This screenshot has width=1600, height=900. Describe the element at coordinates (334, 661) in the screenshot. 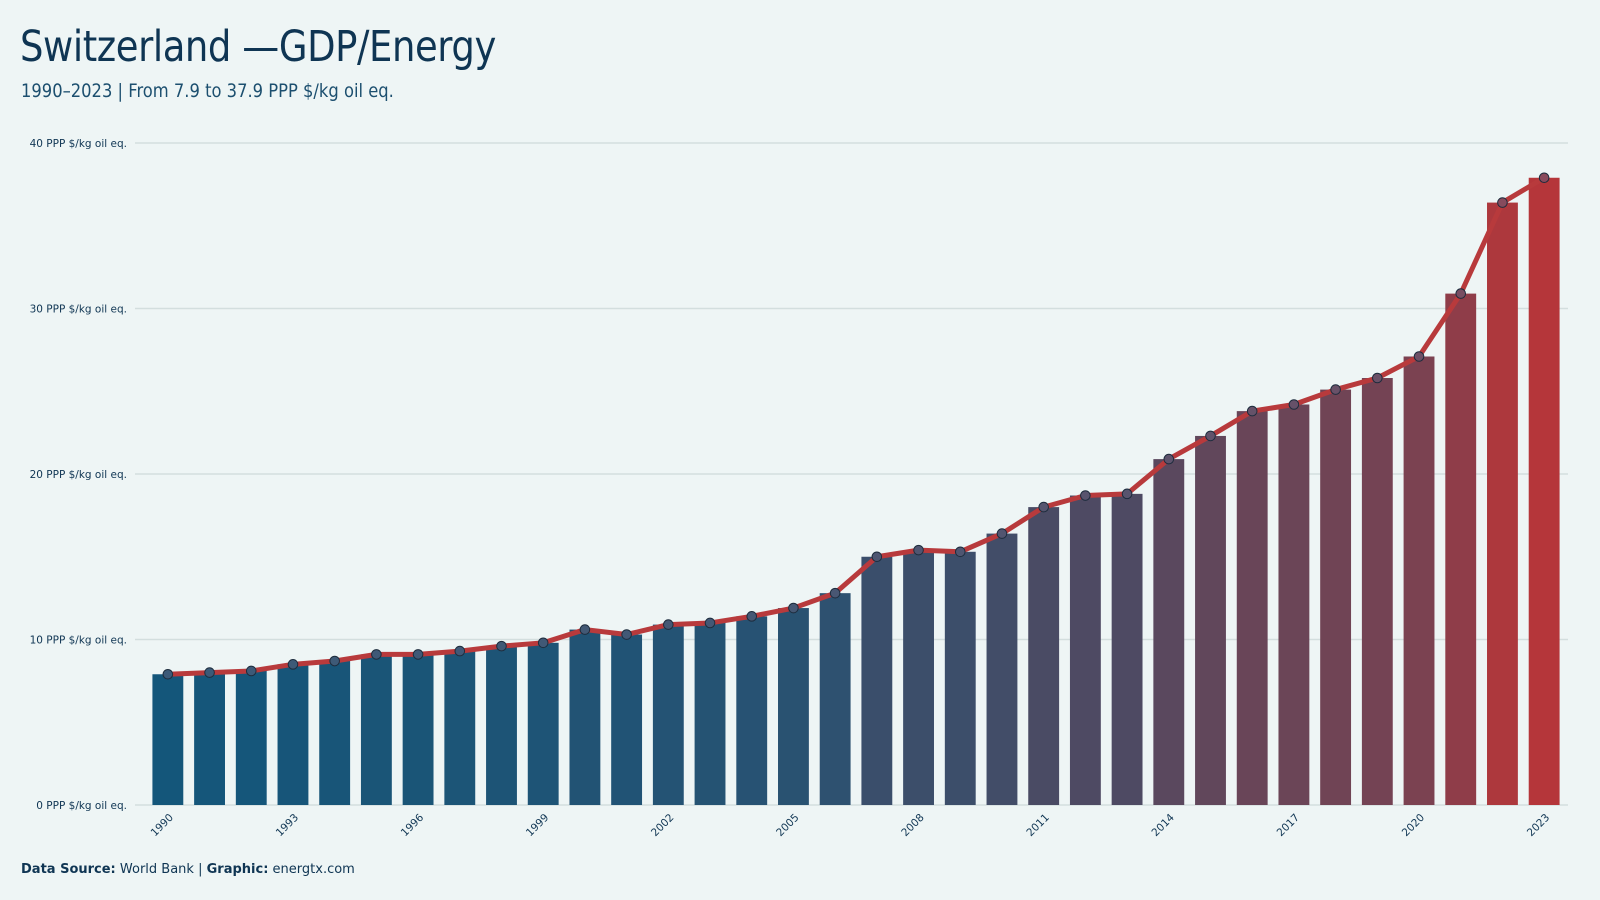

I see `point-1994` at that location.